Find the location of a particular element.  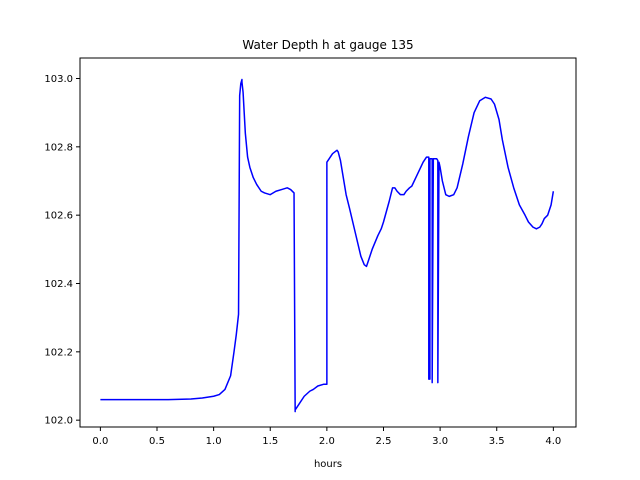

x-axis-label: hours is located at coordinates (328, 464).